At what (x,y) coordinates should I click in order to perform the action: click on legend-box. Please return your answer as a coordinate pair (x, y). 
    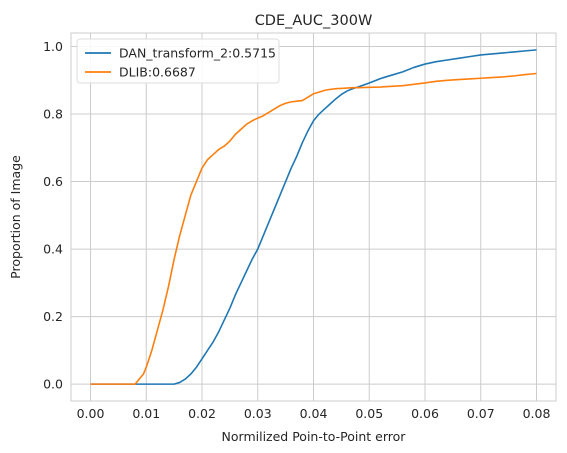
    Looking at the image, I should click on (178, 61).